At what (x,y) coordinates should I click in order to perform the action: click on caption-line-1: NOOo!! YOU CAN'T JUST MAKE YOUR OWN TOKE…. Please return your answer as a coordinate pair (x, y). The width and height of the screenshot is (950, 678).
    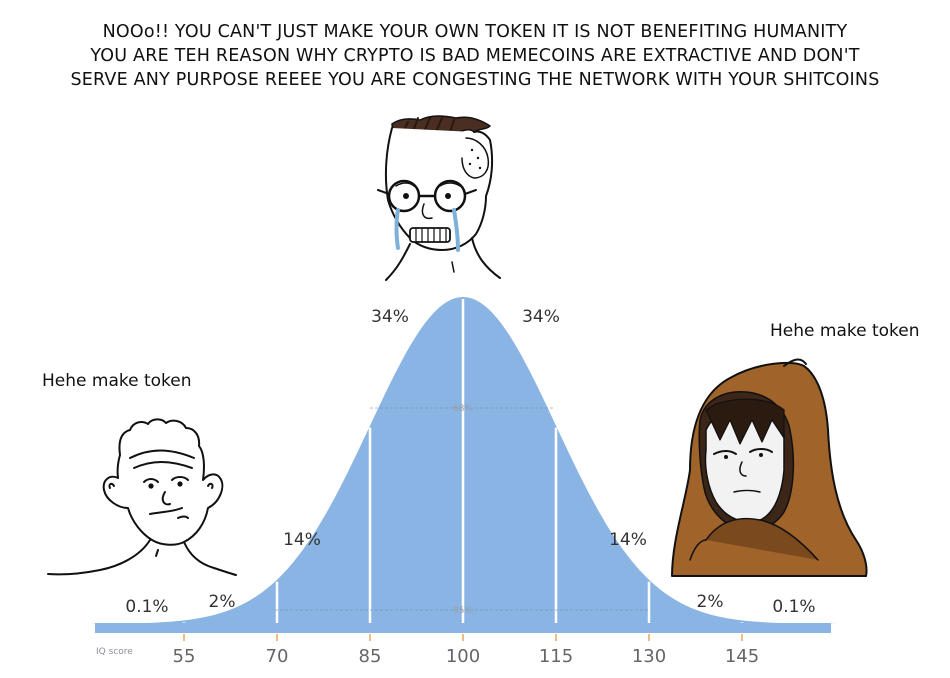
    Looking at the image, I should click on (475, 32).